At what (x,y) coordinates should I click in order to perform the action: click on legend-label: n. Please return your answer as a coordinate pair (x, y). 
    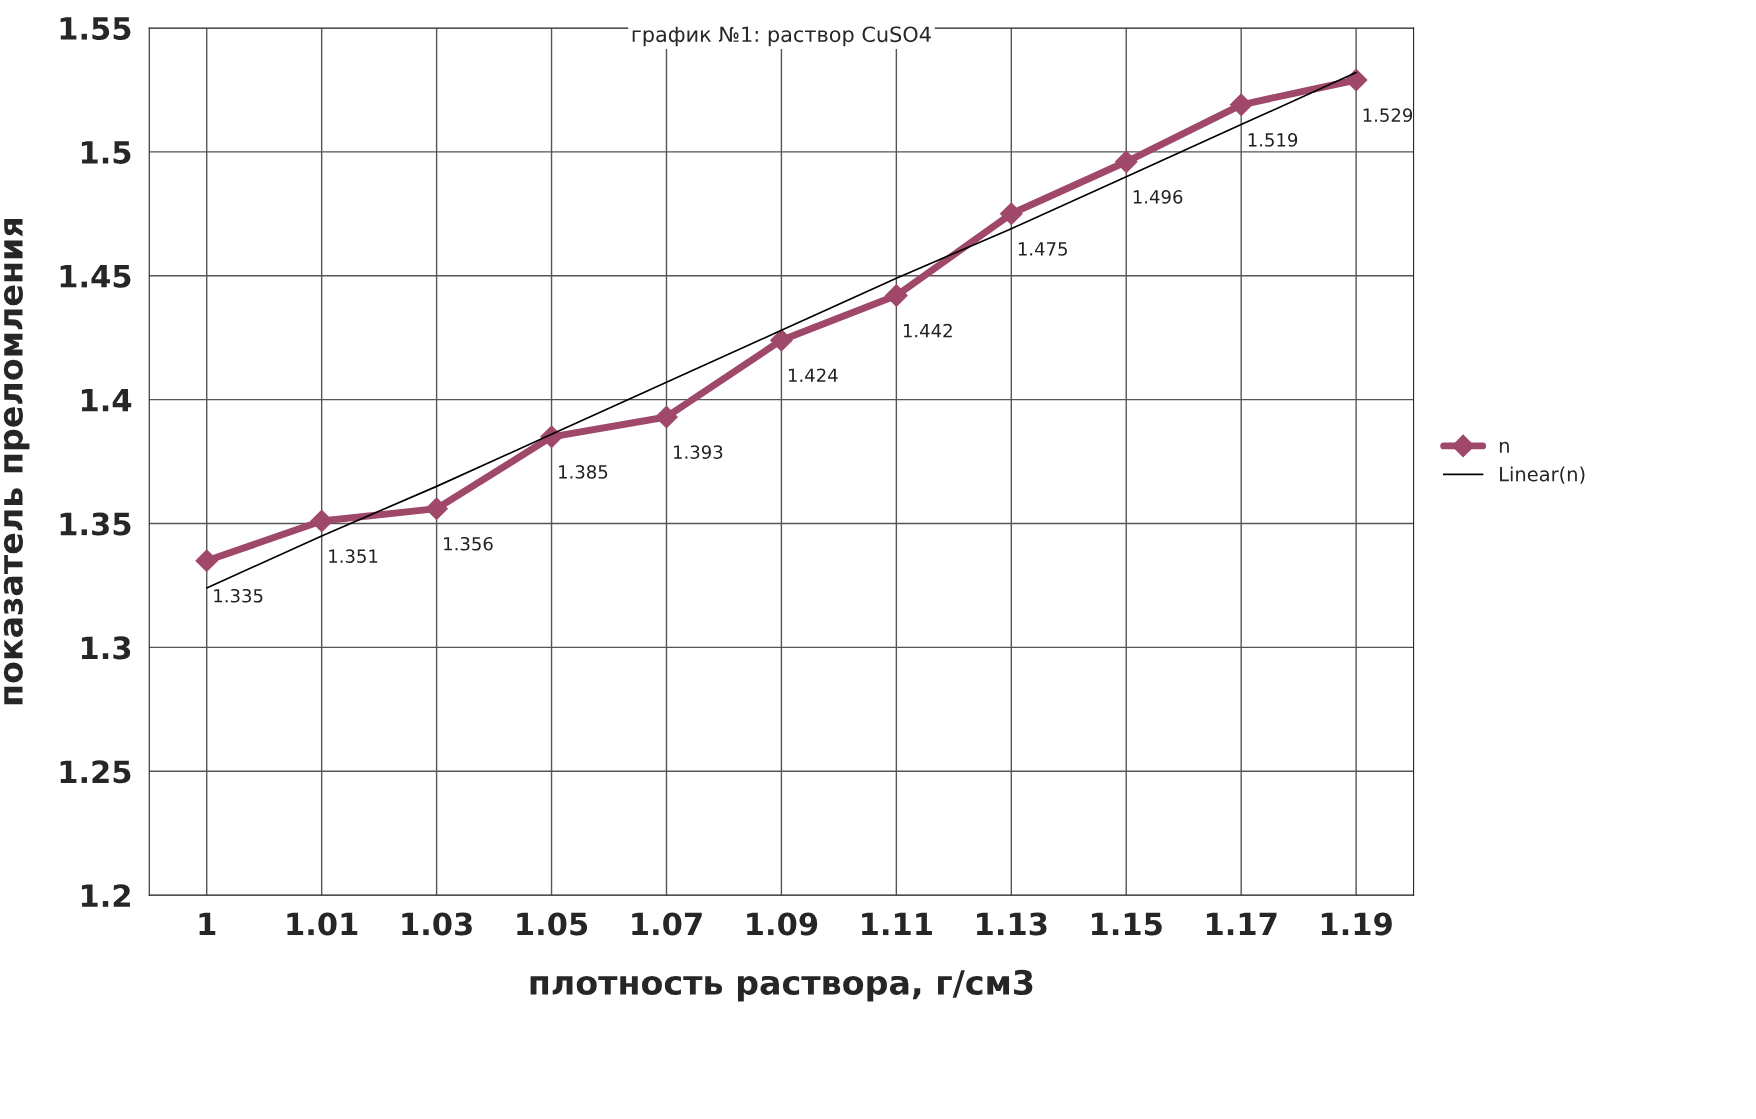
    Looking at the image, I should click on (1504, 447).